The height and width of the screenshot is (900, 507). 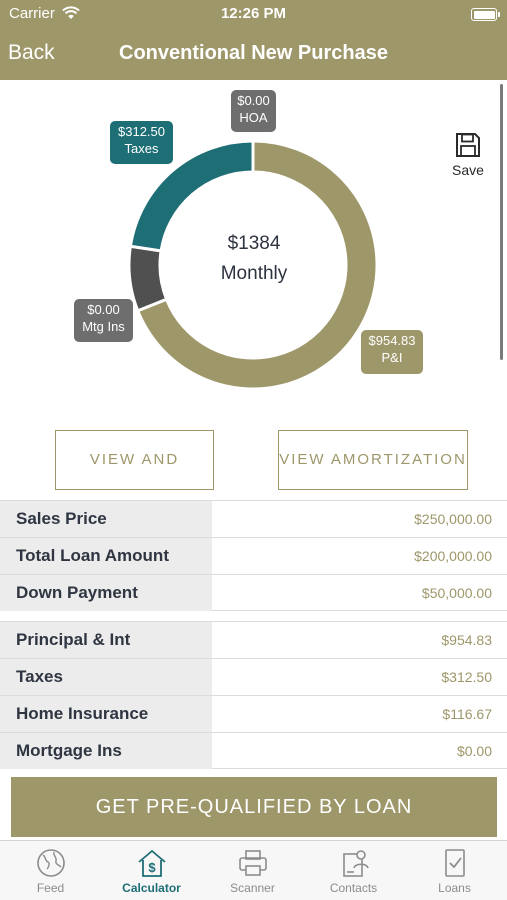 What do you see at coordinates (453, 519) in the screenshot?
I see `row-value: $250,000.00` at bounding box center [453, 519].